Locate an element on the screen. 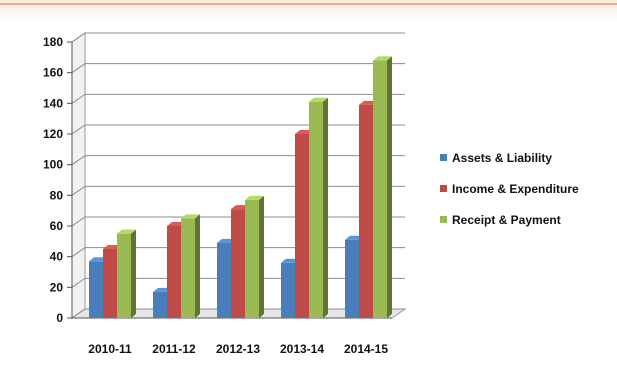 The image size is (617, 373). y-tick-labels: 0 20 40 60 80 100 120 140 160 180 is located at coordinates (53, 180).